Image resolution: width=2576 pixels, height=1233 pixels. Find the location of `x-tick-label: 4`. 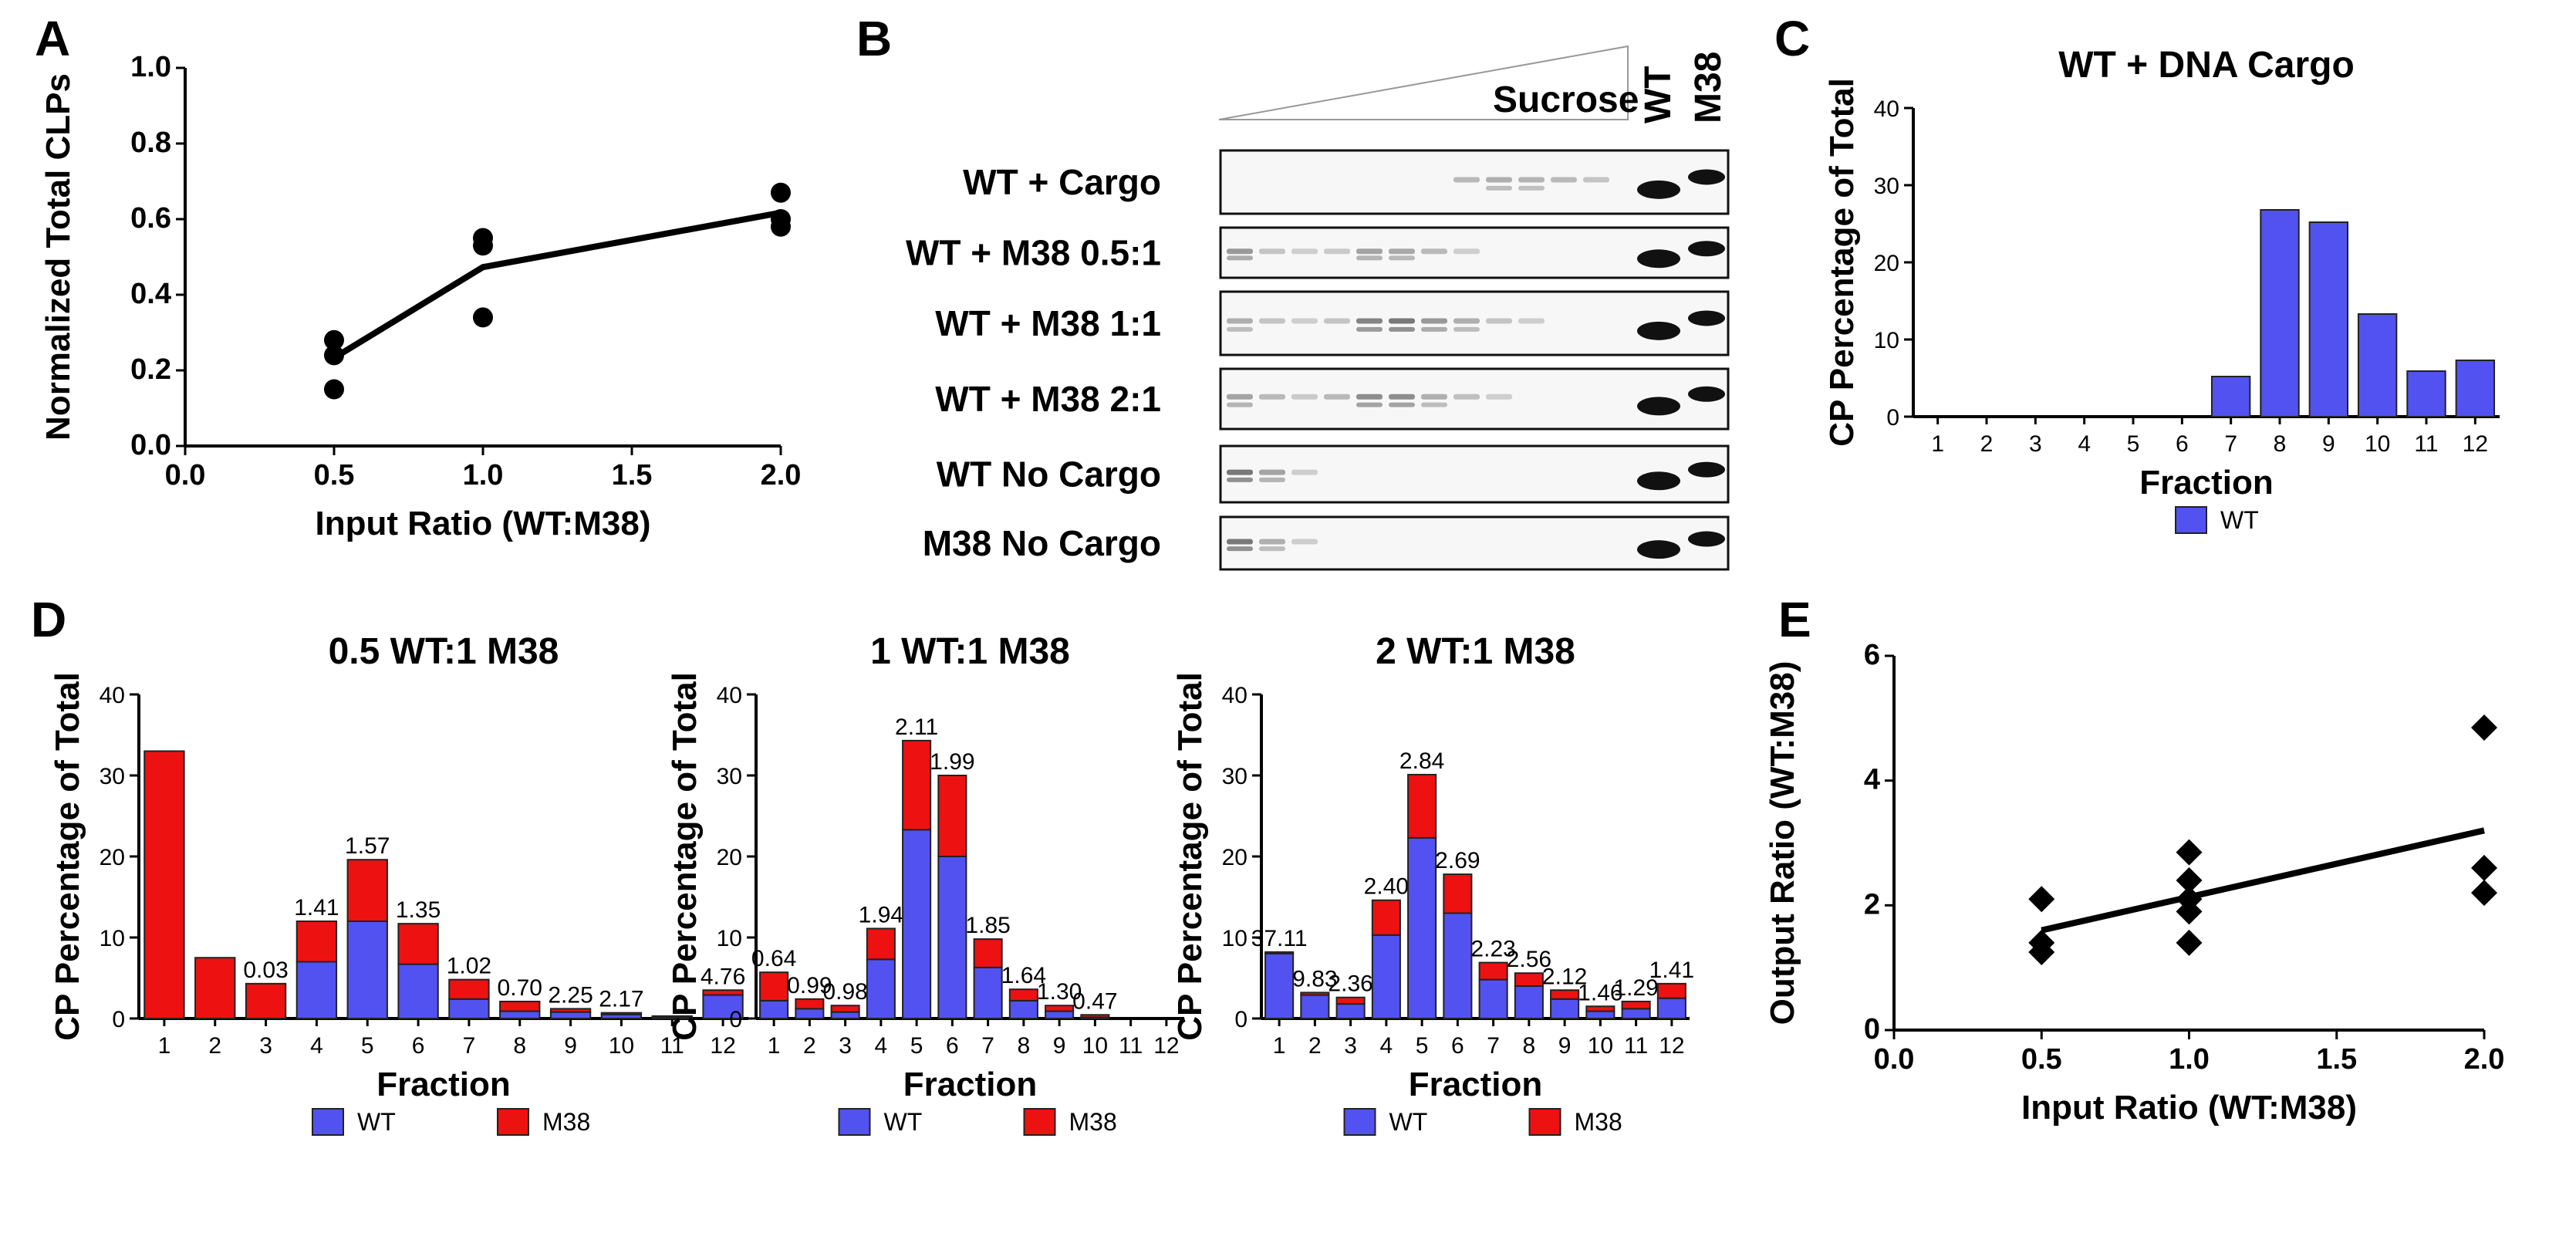

x-tick-label: 4 is located at coordinates (2084, 444).